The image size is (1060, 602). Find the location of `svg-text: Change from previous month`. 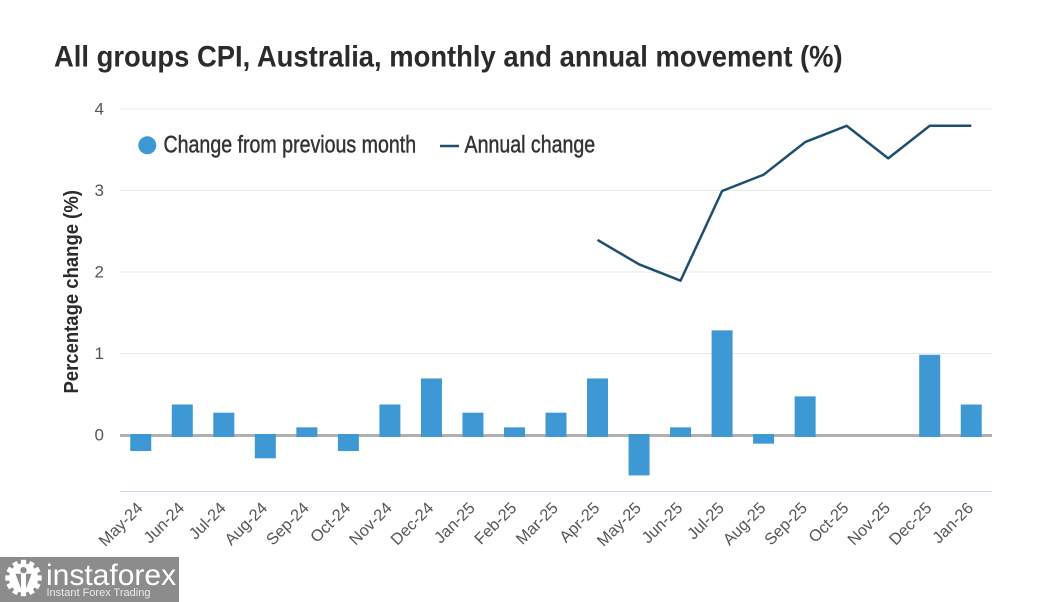

svg-text: Change from previous month is located at coordinates (290, 144).